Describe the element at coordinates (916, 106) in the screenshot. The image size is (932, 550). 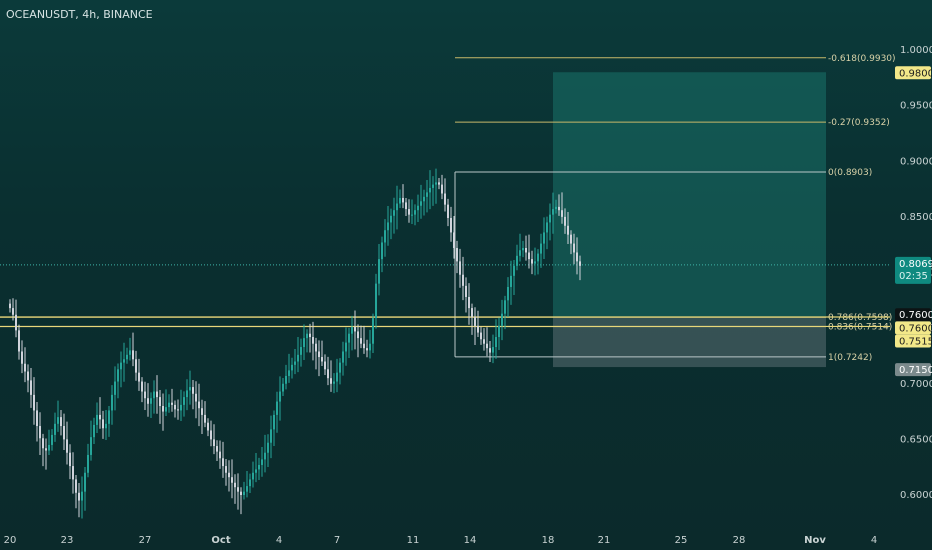
I see `y-tick-label: 0.9500` at that location.